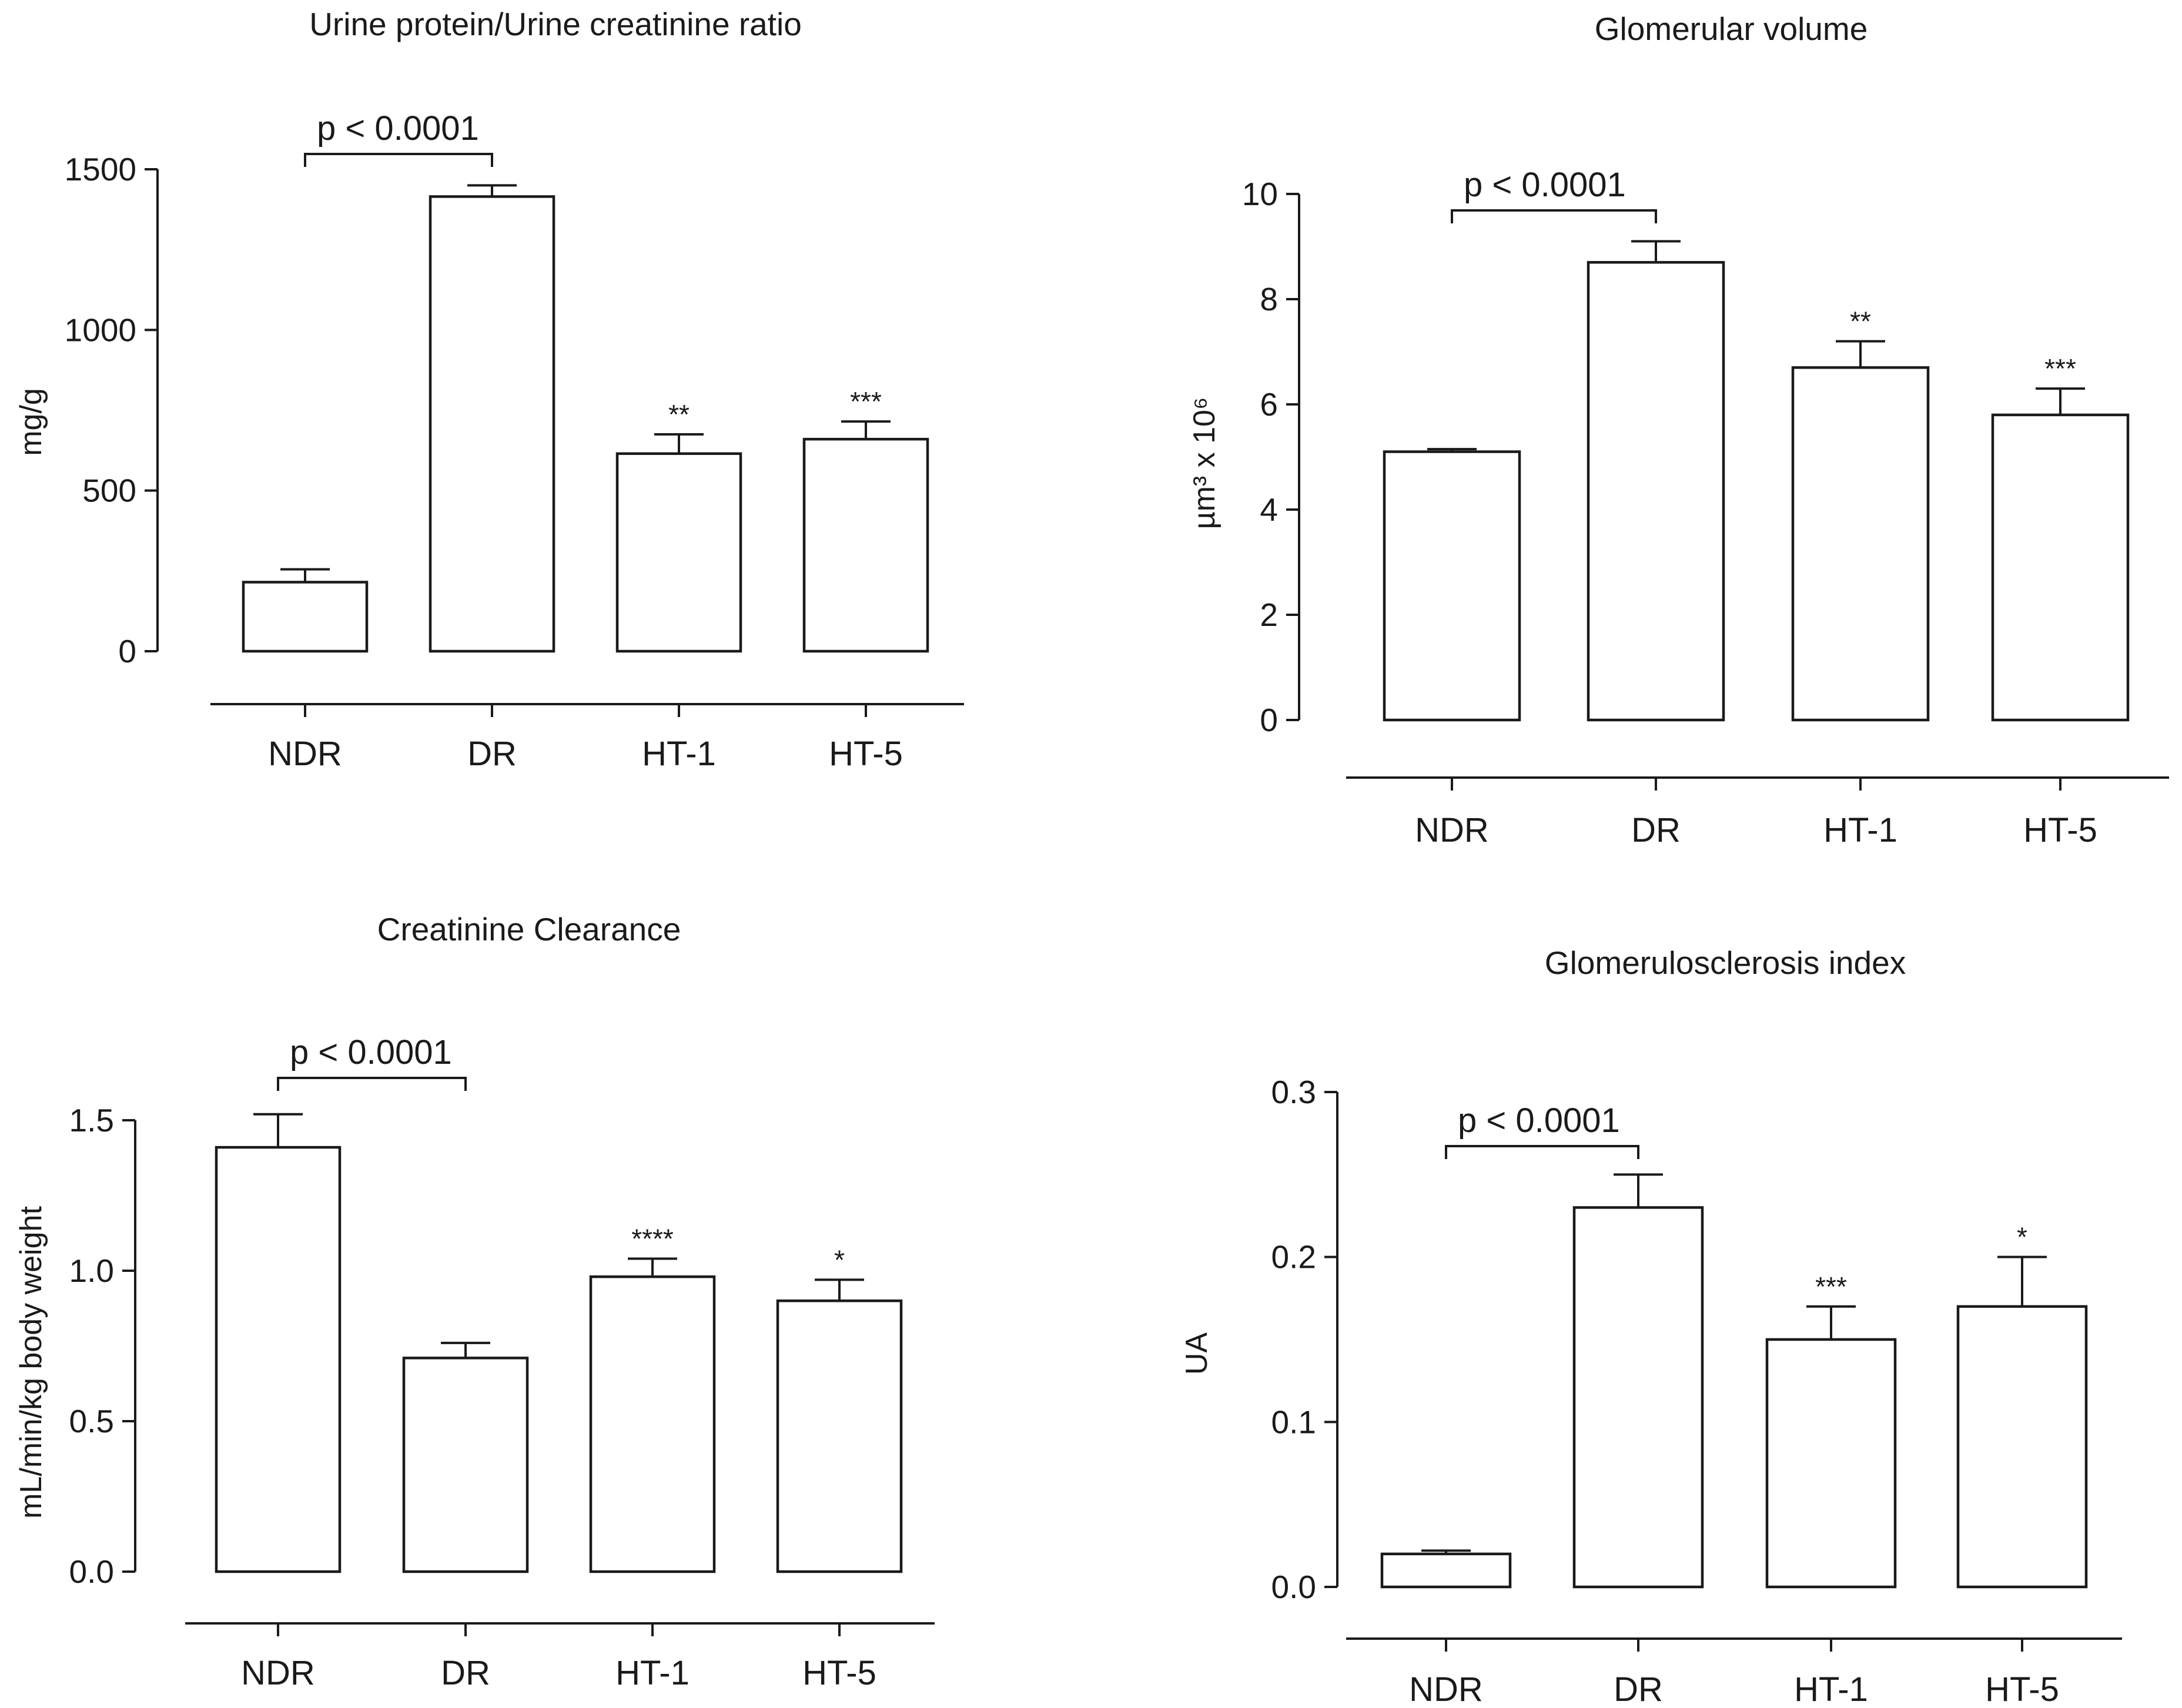 The width and height of the screenshot is (2182, 1708). Describe the element at coordinates (1197, 1354) in the screenshot. I see `y-axis-label: UA` at that location.